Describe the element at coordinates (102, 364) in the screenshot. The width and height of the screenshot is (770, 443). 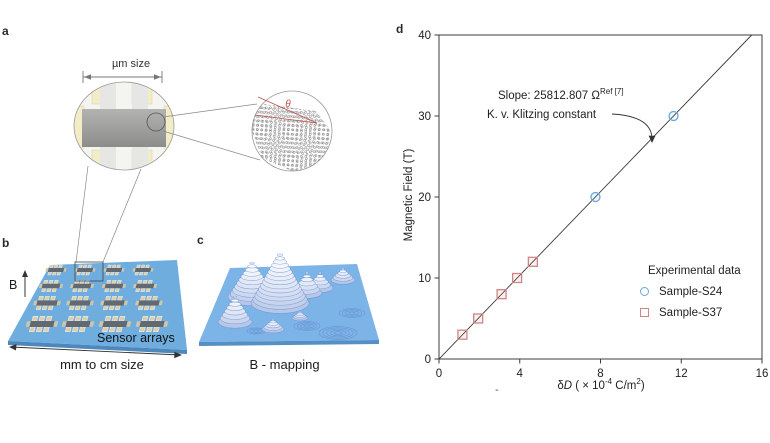
I see `mm-cm-size-label: mm to cm size` at that location.